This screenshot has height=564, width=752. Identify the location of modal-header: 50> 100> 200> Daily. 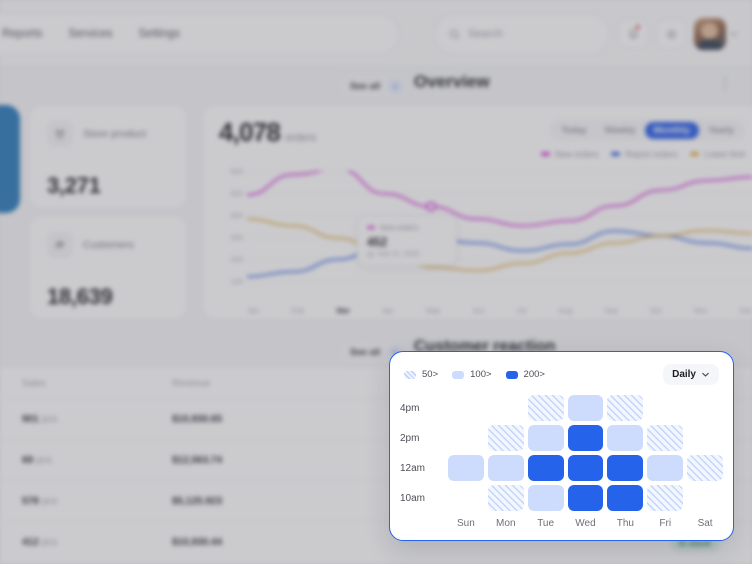
(561, 371).